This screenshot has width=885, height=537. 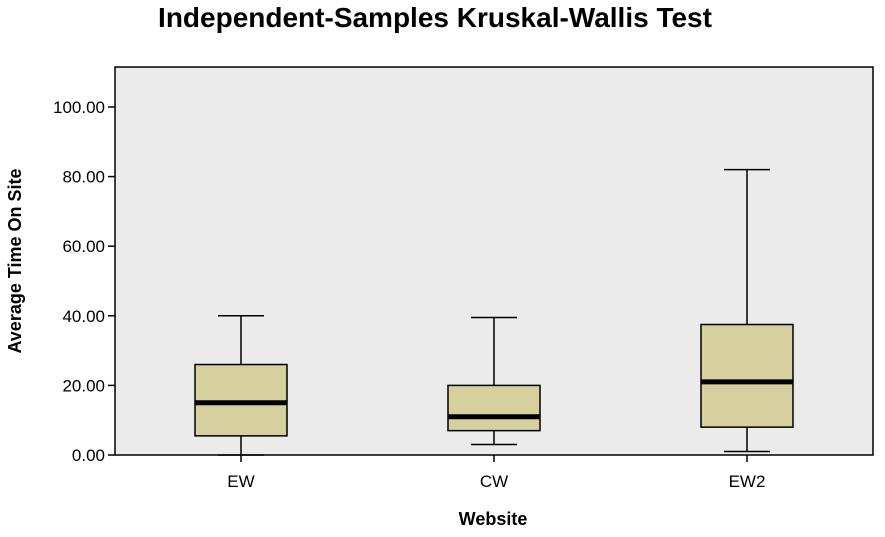 What do you see at coordinates (747, 481) in the screenshot?
I see `x-tick-label: EW2` at bounding box center [747, 481].